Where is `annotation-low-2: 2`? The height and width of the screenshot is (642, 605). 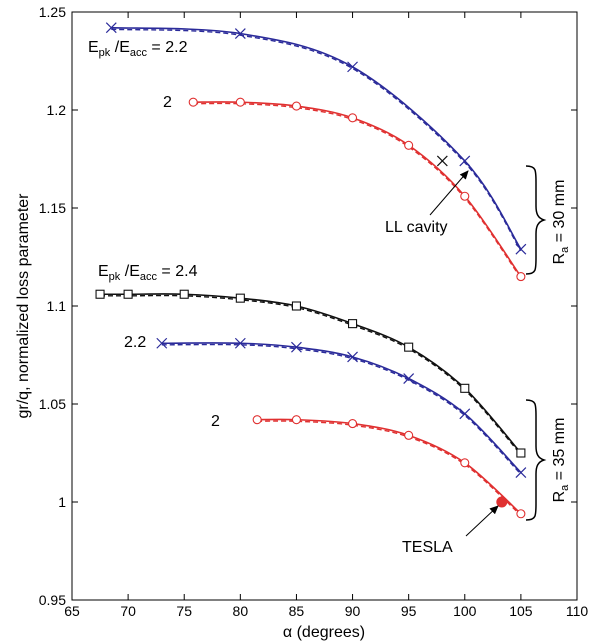
annotation-low-2: 2 is located at coordinates (215, 421).